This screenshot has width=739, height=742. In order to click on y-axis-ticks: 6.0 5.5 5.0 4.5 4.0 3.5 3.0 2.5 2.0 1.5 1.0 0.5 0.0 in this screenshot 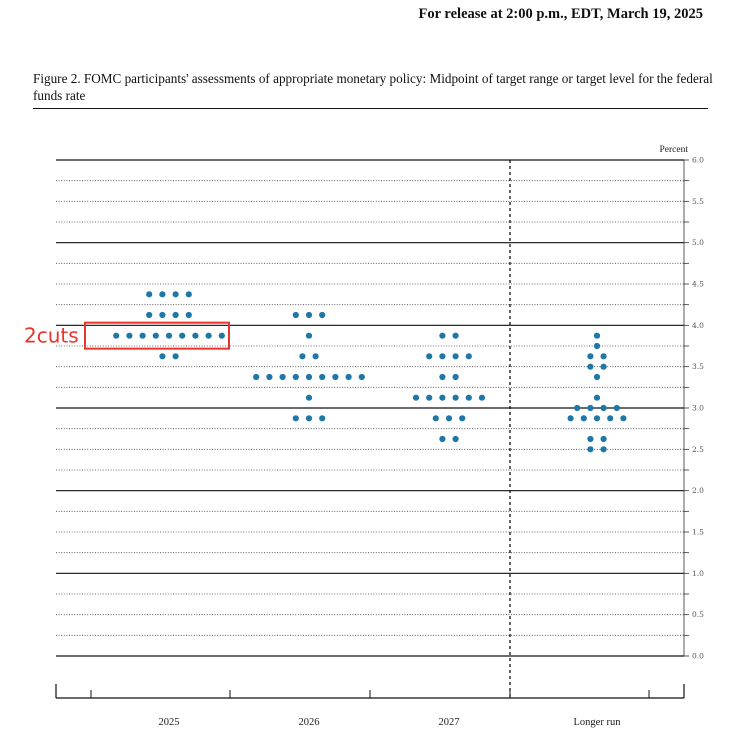, I will do `click(698, 408)`.